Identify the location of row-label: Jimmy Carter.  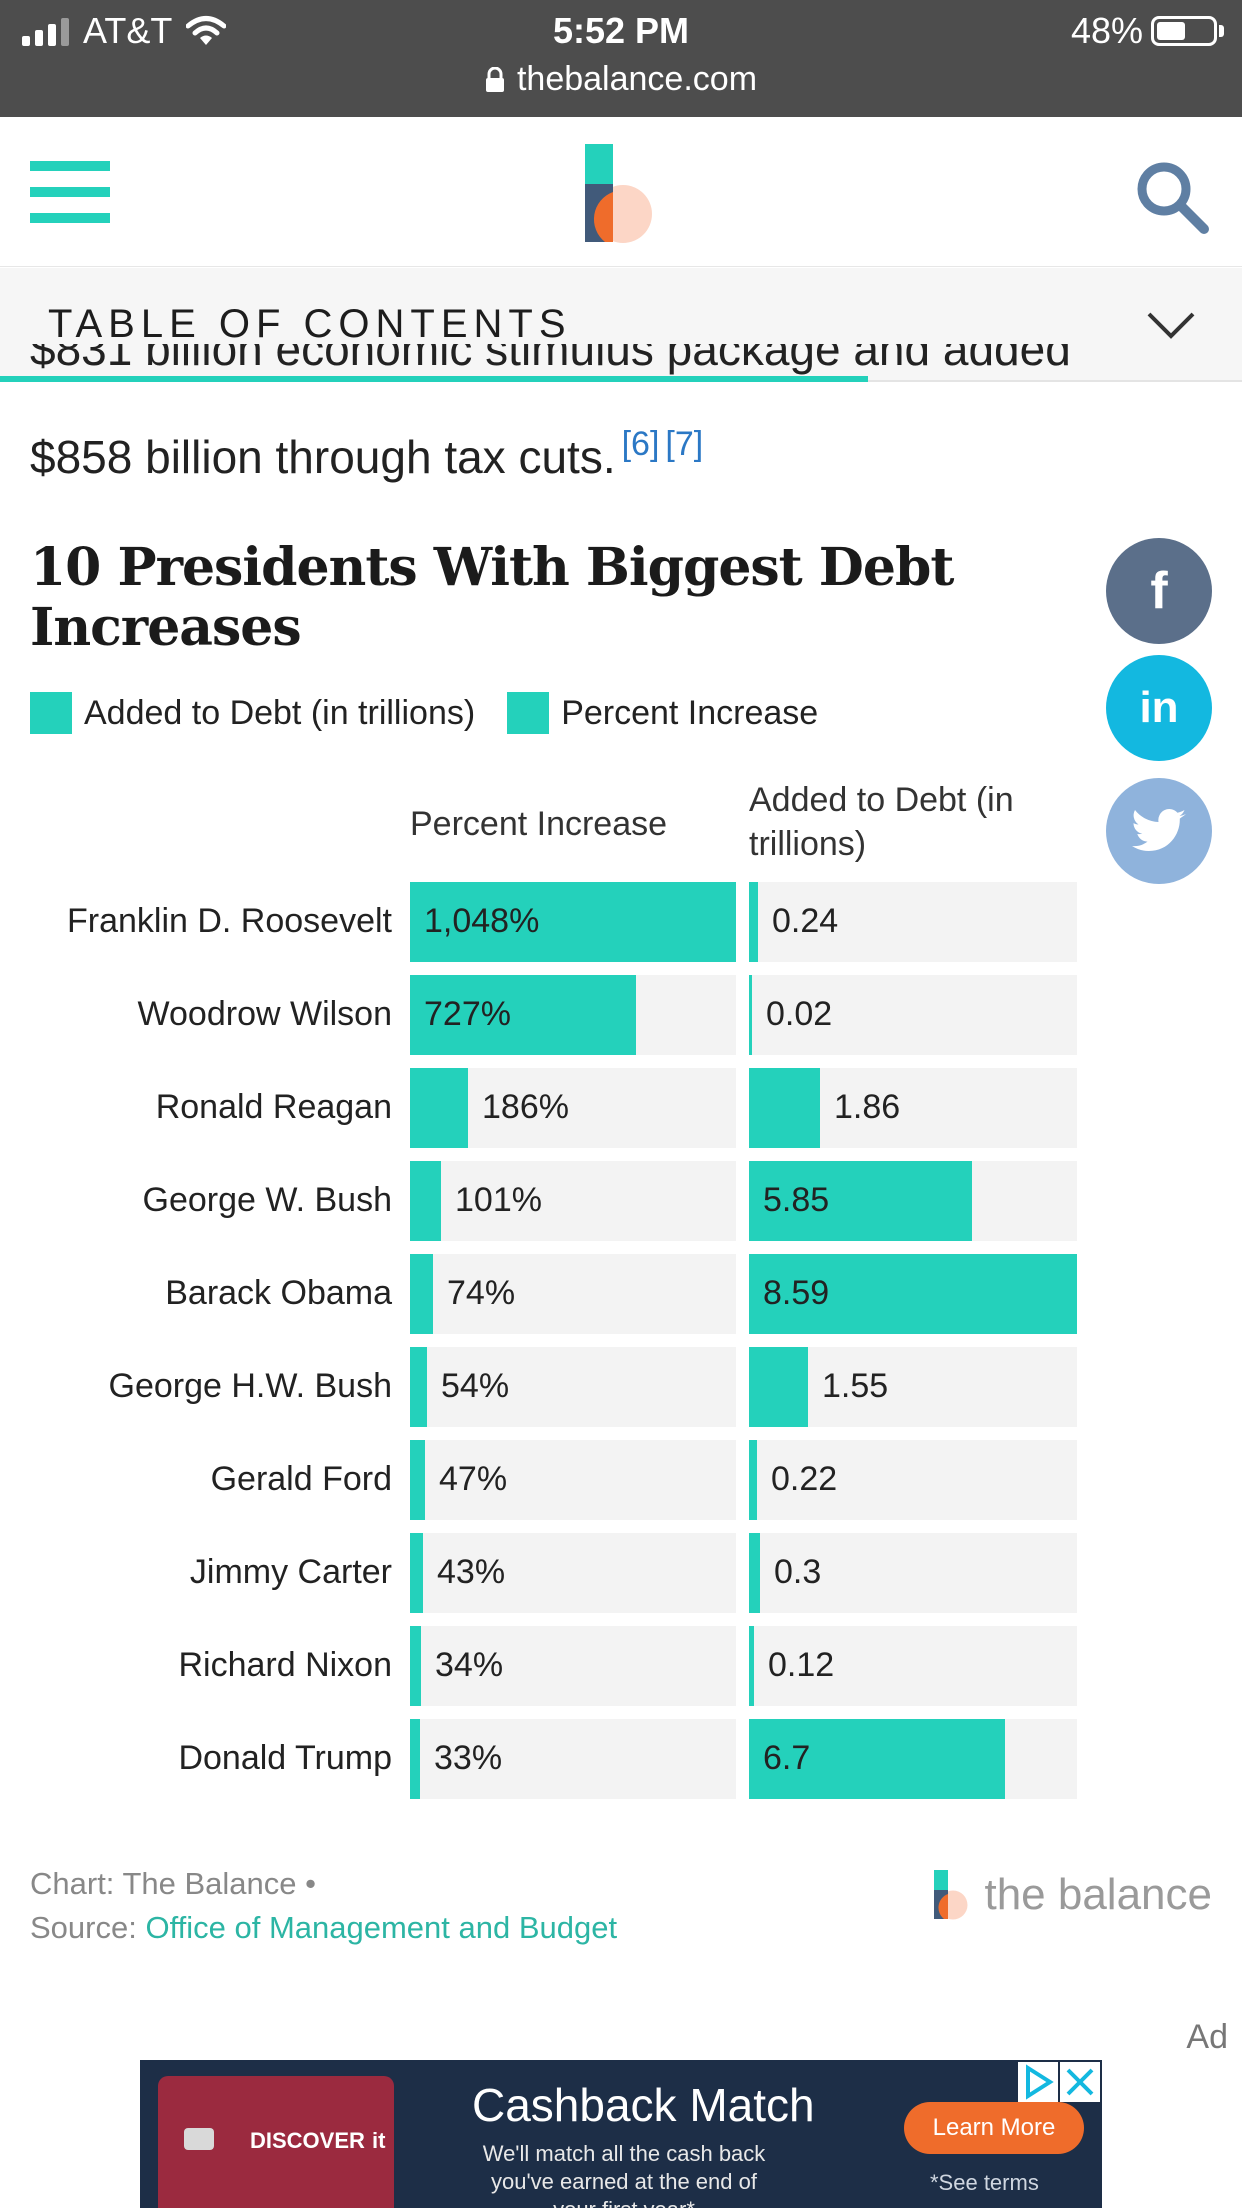
(290, 1572).